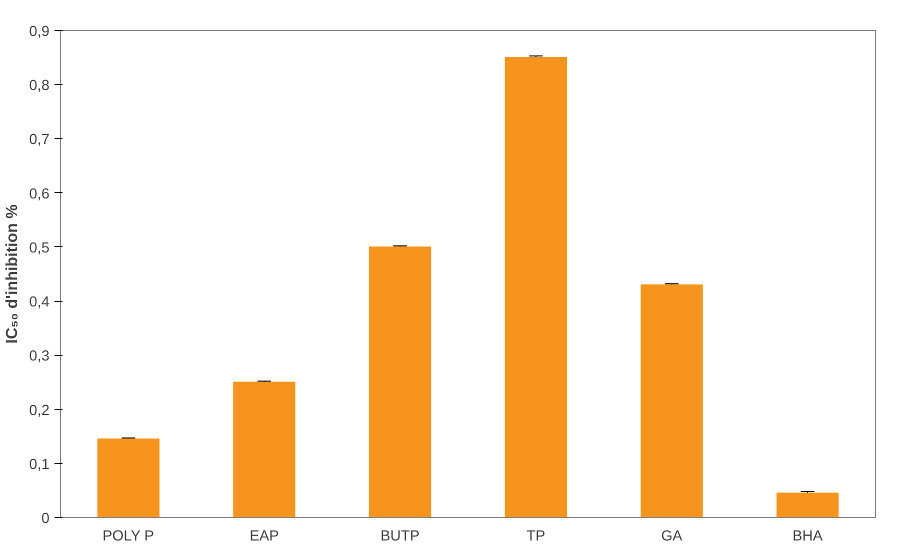 The height and width of the screenshot is (551, 909). I want to click on x-tick-label: GA, so click(672, 536).